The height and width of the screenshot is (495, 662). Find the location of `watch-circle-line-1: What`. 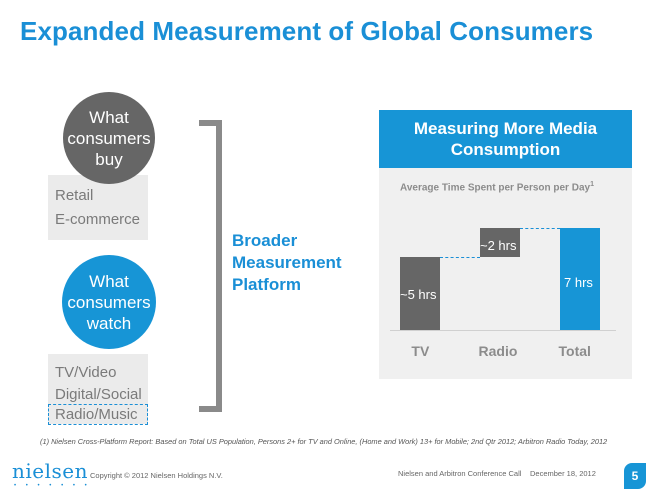

watch-circle-line-1: What is located at coordinates (109, 281).